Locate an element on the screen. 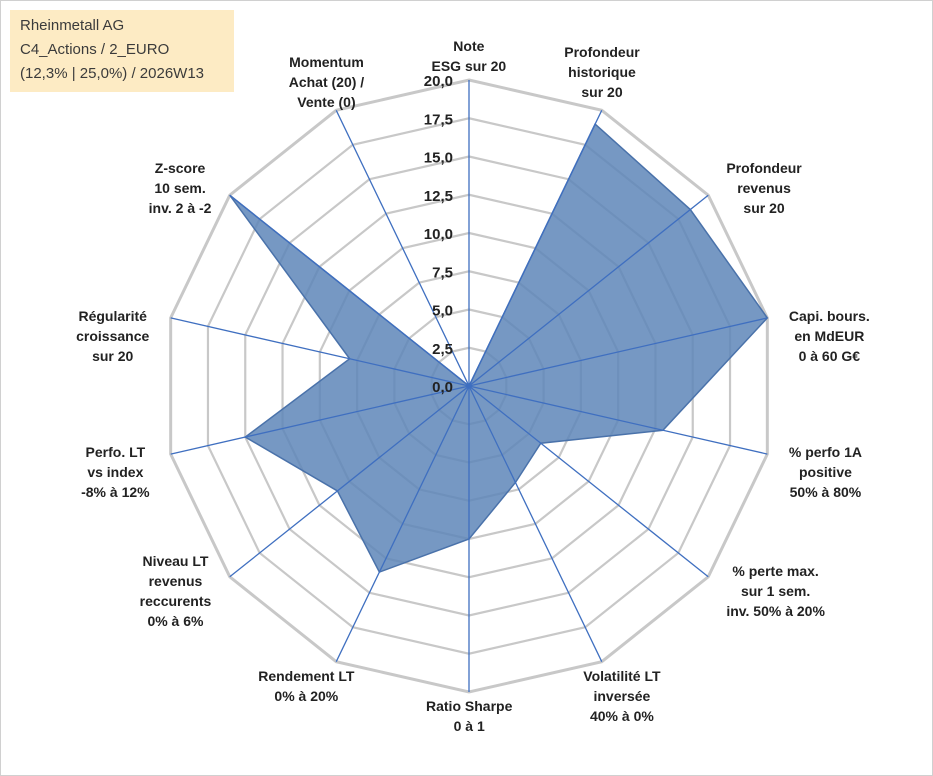 Image resolution: width=933 pixels, height=776 pixels. category-label-line: Régularité is located at coordinates (112, 315).